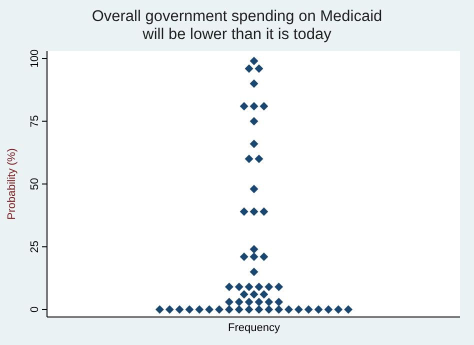  Describe the element at coordinates (35, 121) in the screenshot. I see `y-tick-label: 75` at that location.